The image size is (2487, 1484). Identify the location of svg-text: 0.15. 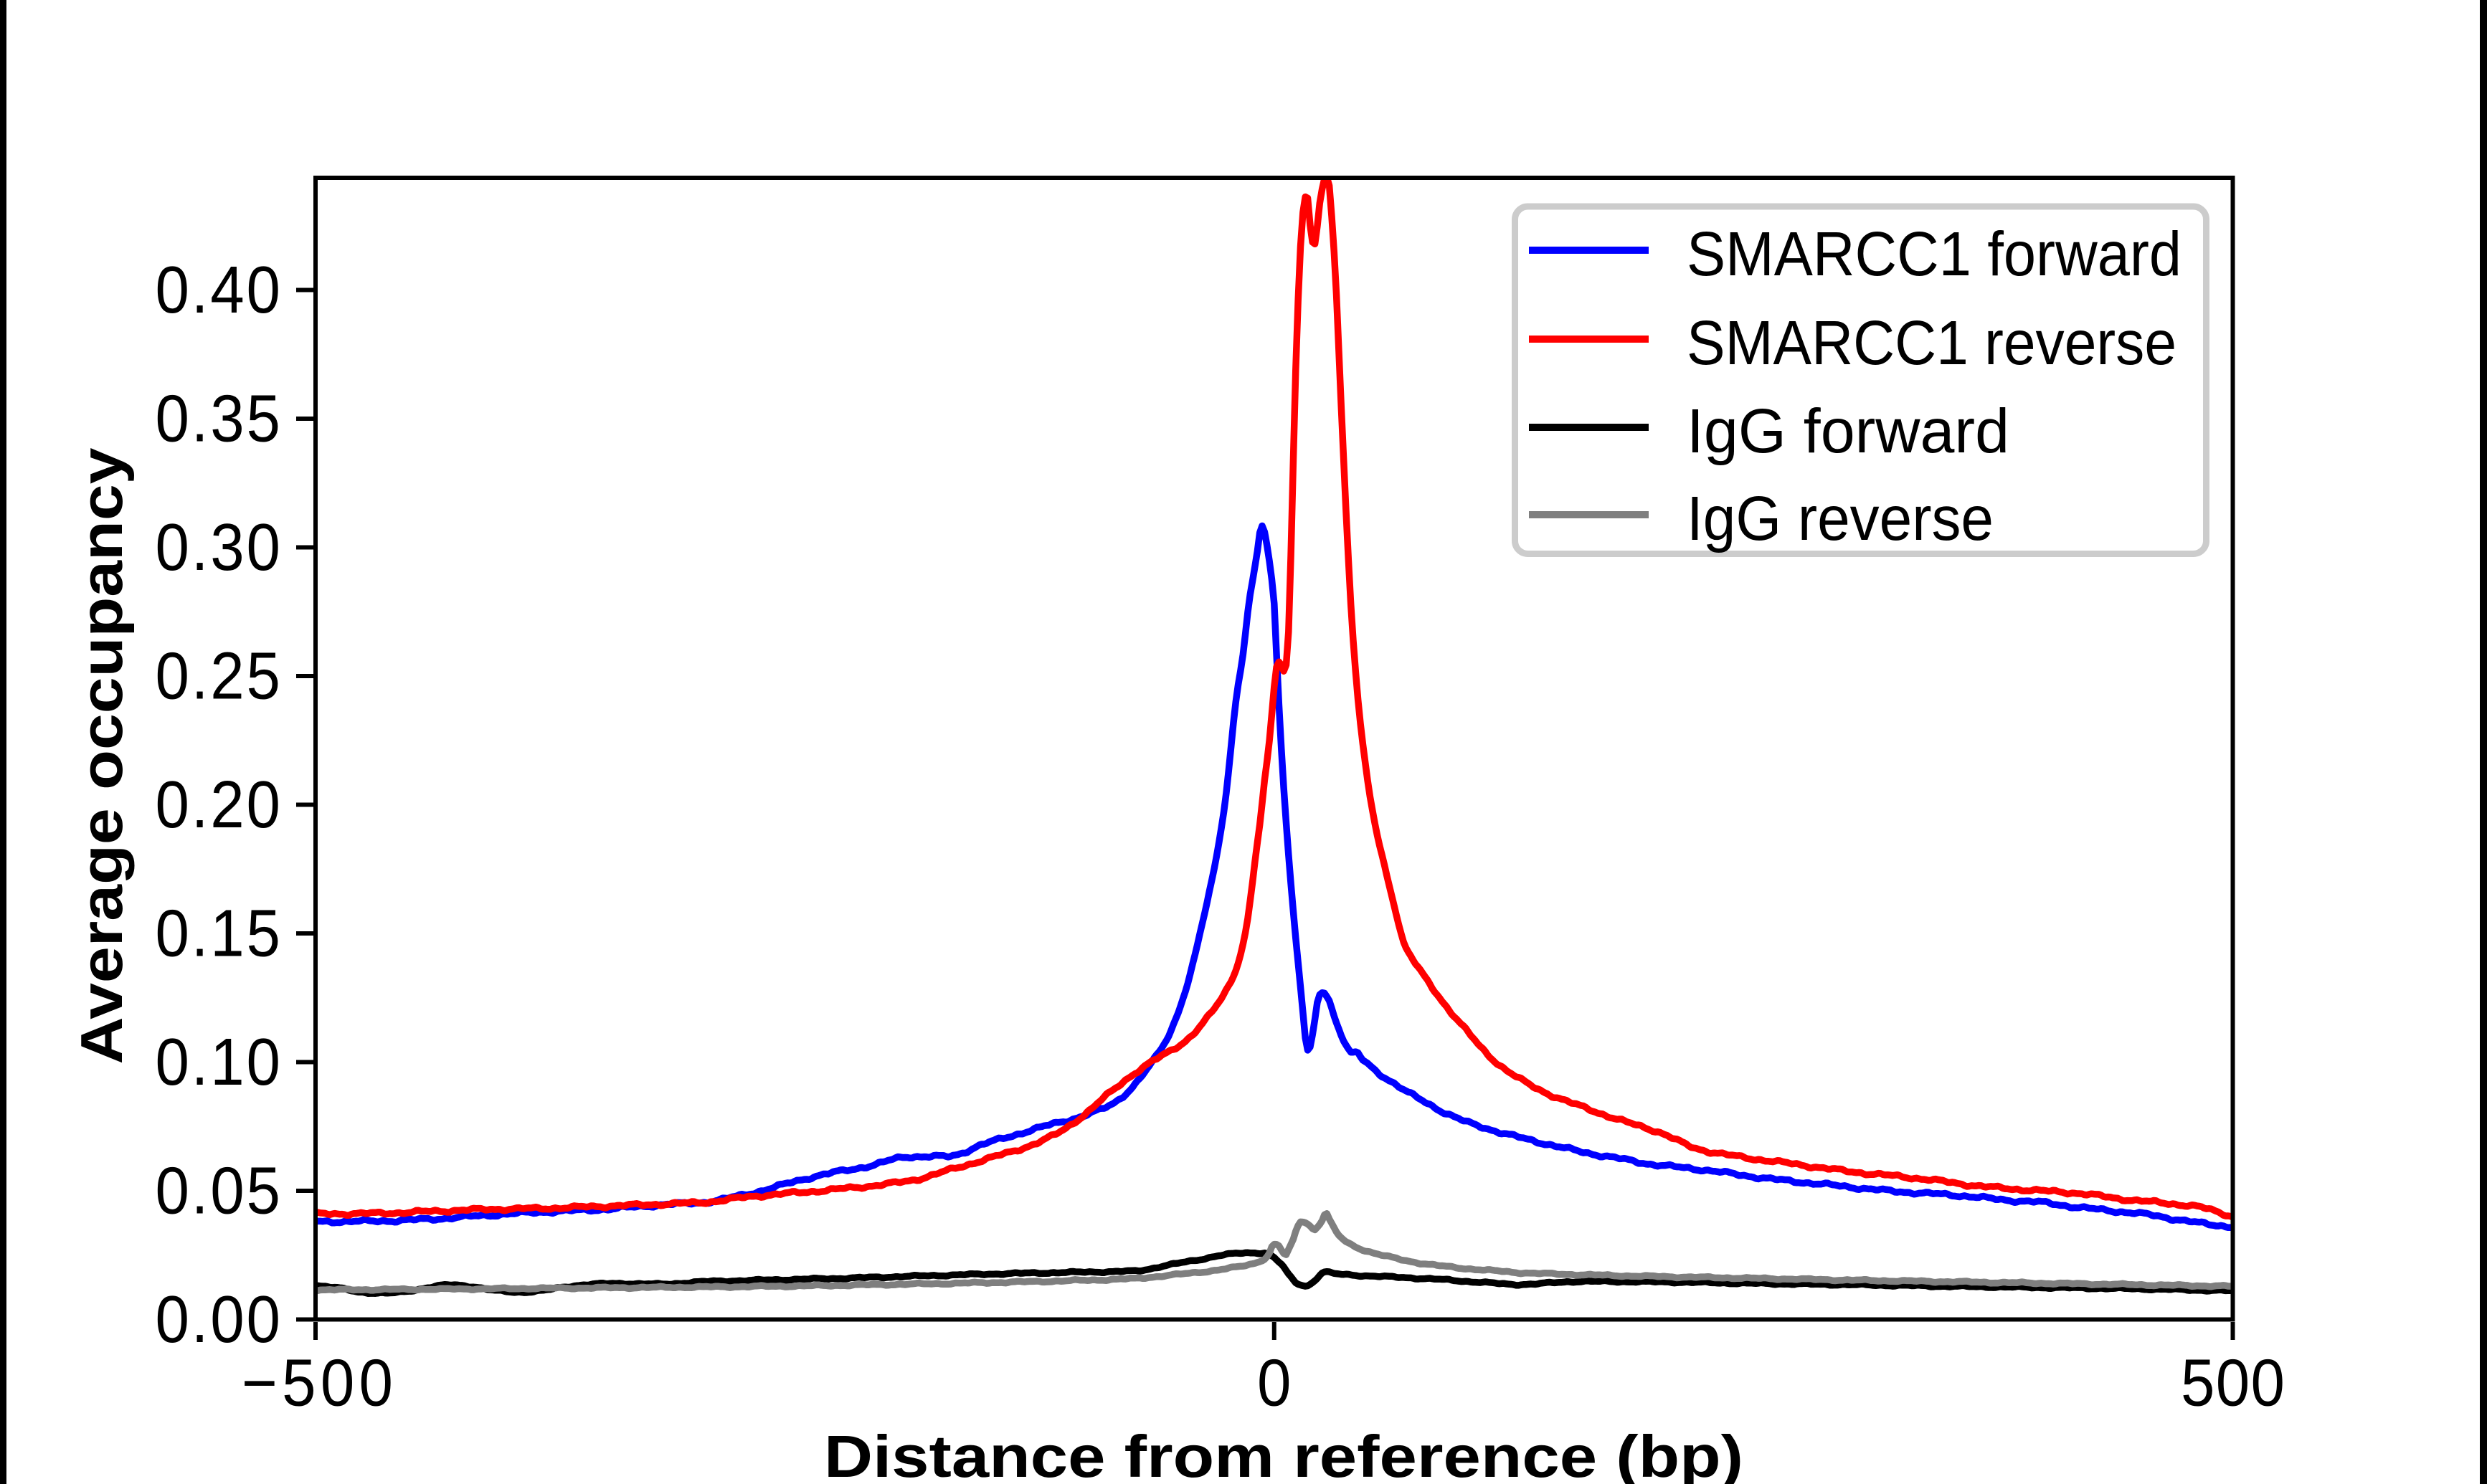
(219, 932).